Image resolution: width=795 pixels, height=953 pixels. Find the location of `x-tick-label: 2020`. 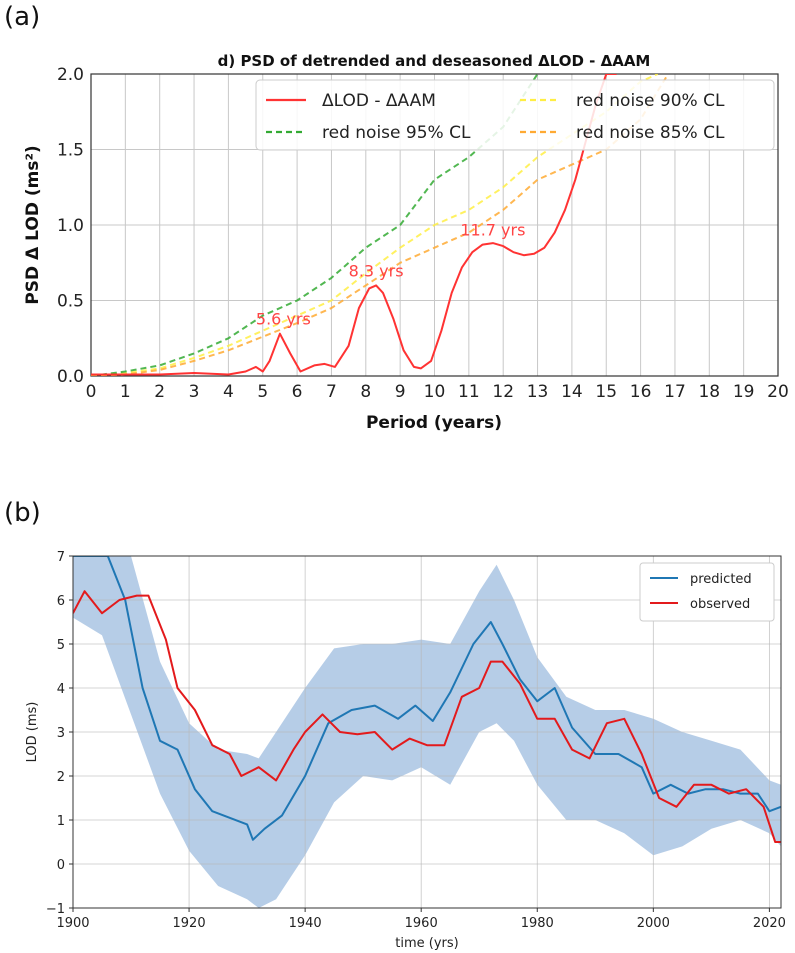

x-tick-label: 2020 is located at coordinates (769, 923).